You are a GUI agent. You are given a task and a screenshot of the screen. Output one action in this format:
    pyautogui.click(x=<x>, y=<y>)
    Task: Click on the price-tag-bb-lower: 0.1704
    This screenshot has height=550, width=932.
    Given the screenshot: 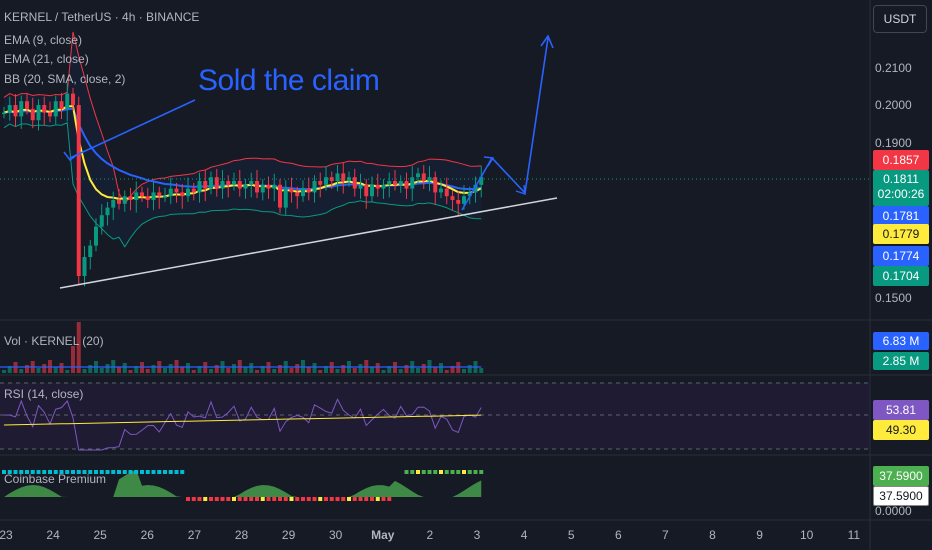 What is the action you would take?
    pyautogui.click(x=901, y=276)
    